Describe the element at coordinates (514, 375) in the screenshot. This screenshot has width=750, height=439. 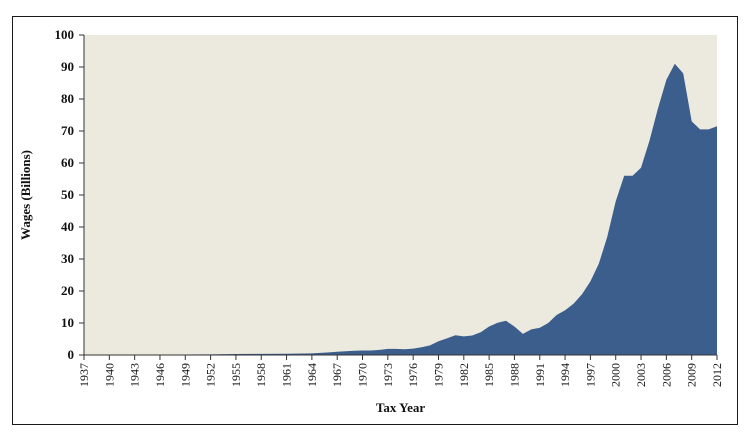
I see `x-tick-label: 1988` at that location.